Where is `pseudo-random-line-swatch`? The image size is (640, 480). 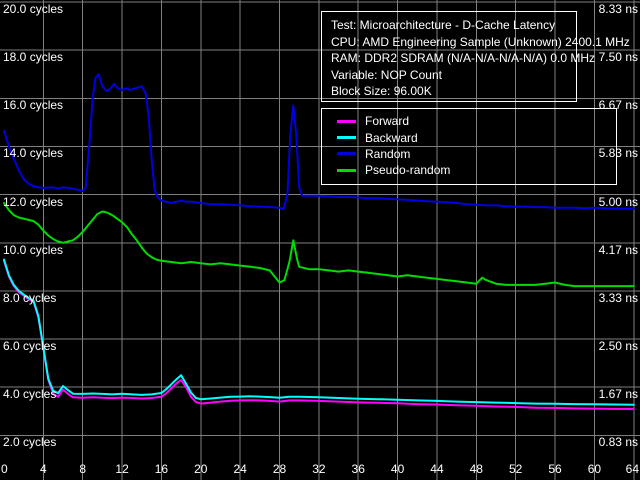
pseudo-random-line-swatch is located at coordinates (346, 170).